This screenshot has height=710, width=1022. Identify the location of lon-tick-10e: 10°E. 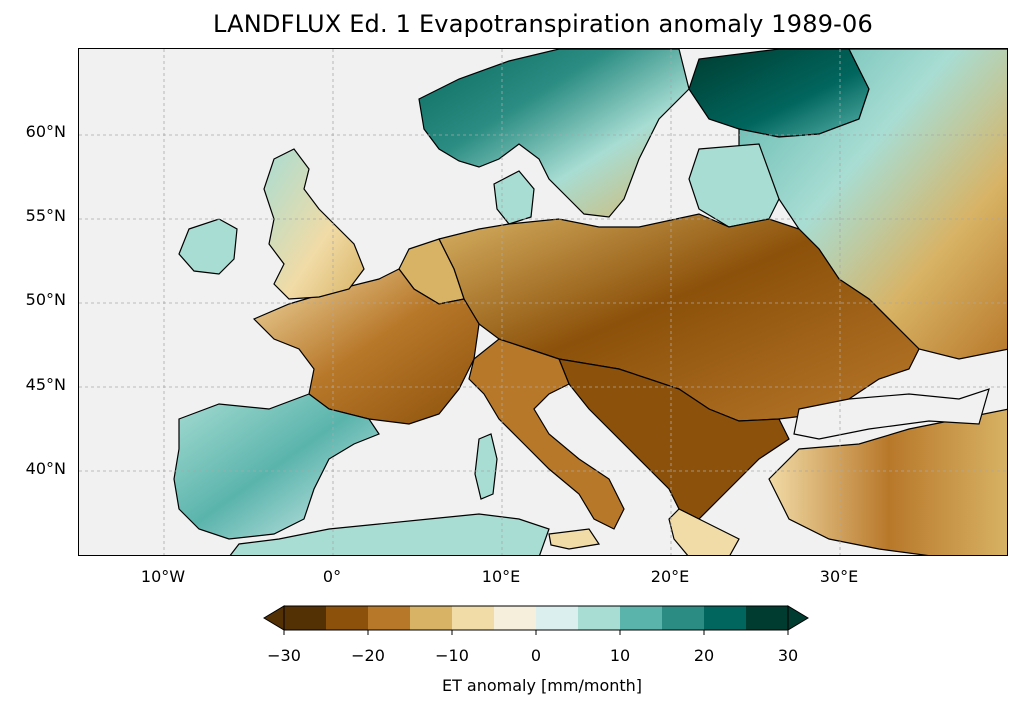
(501, 576).